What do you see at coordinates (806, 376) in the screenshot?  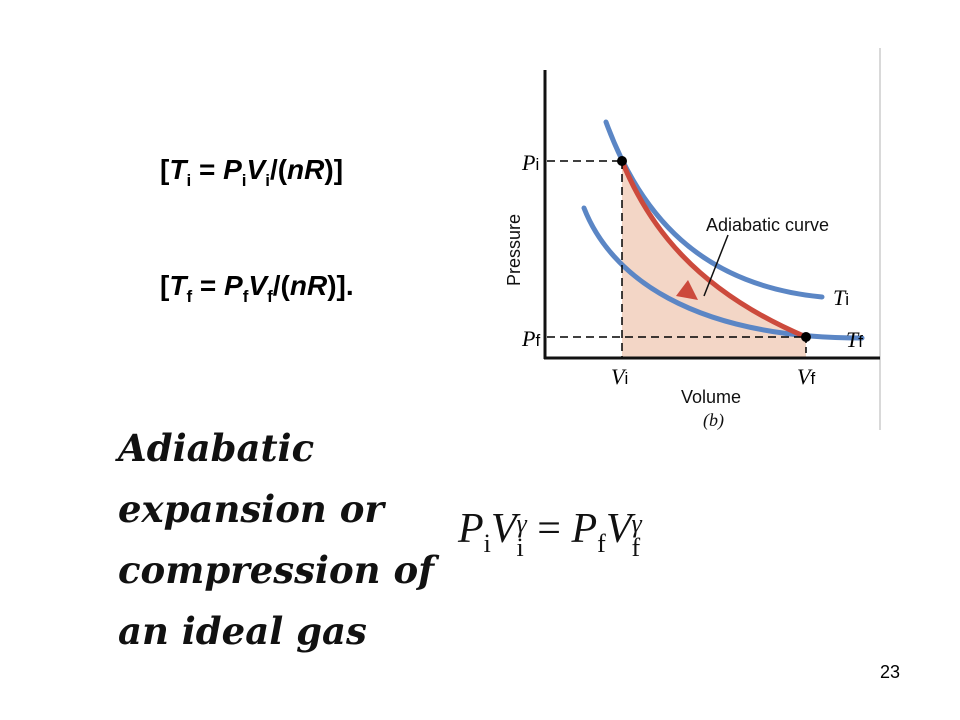 I see `vf-label: Vf` at bounding box center [806, 376].